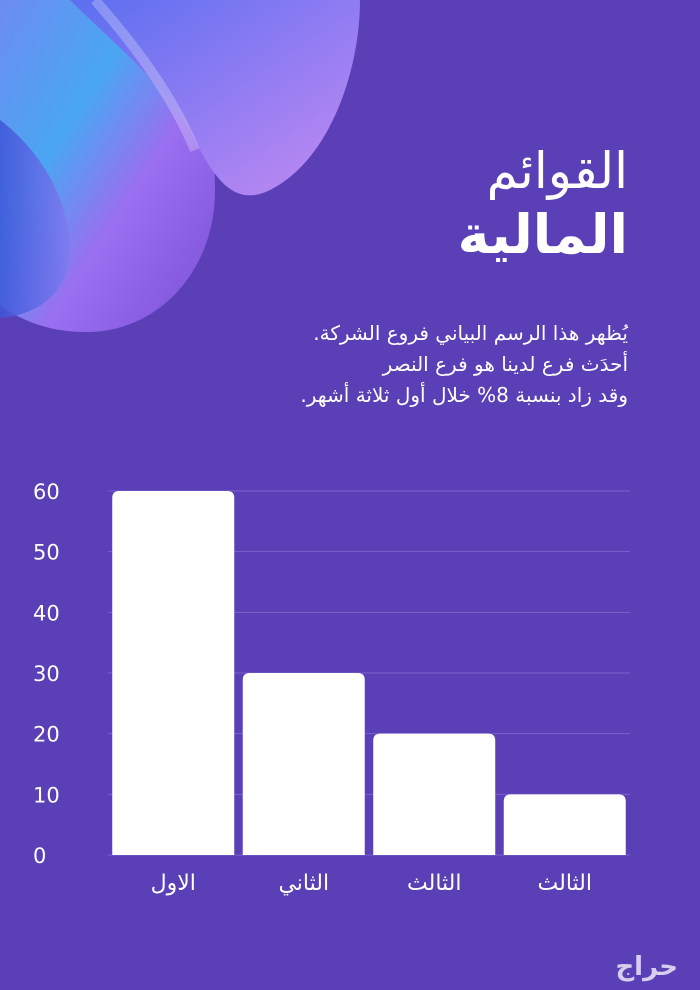 The image size is (700, 990). I want to click on x-tick-label: الاول, so click(173, 883).